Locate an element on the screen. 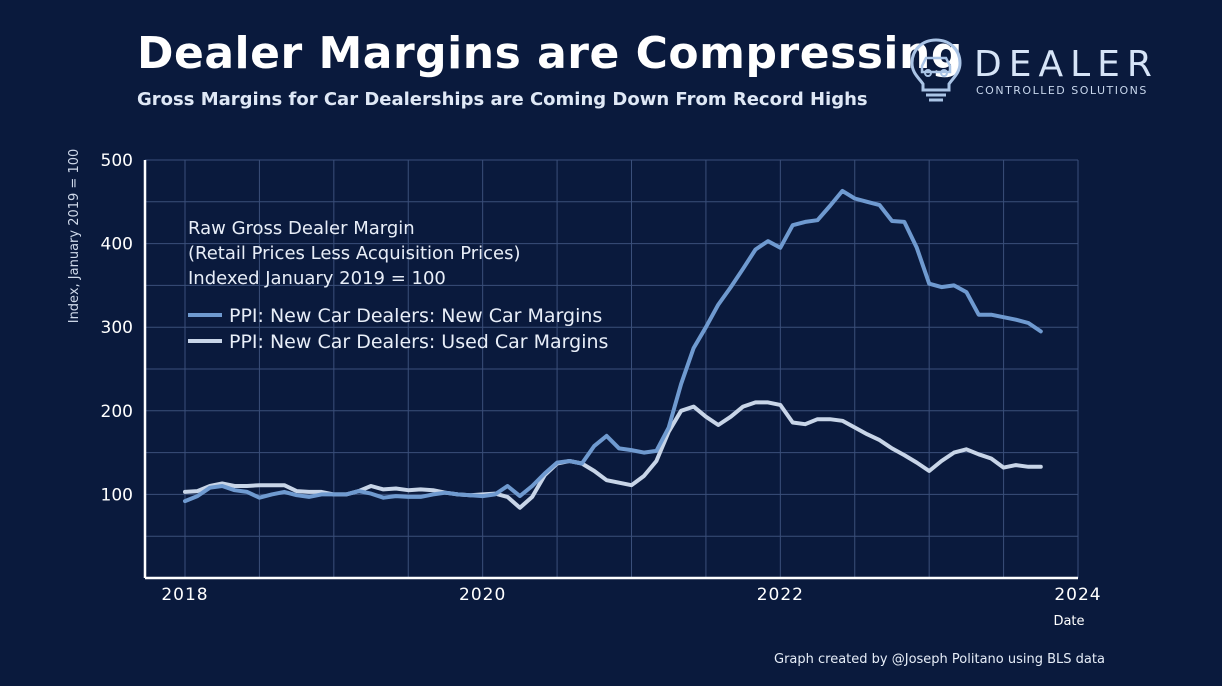  x-tick-label: 2024 is located at coordinates (1077, 595).